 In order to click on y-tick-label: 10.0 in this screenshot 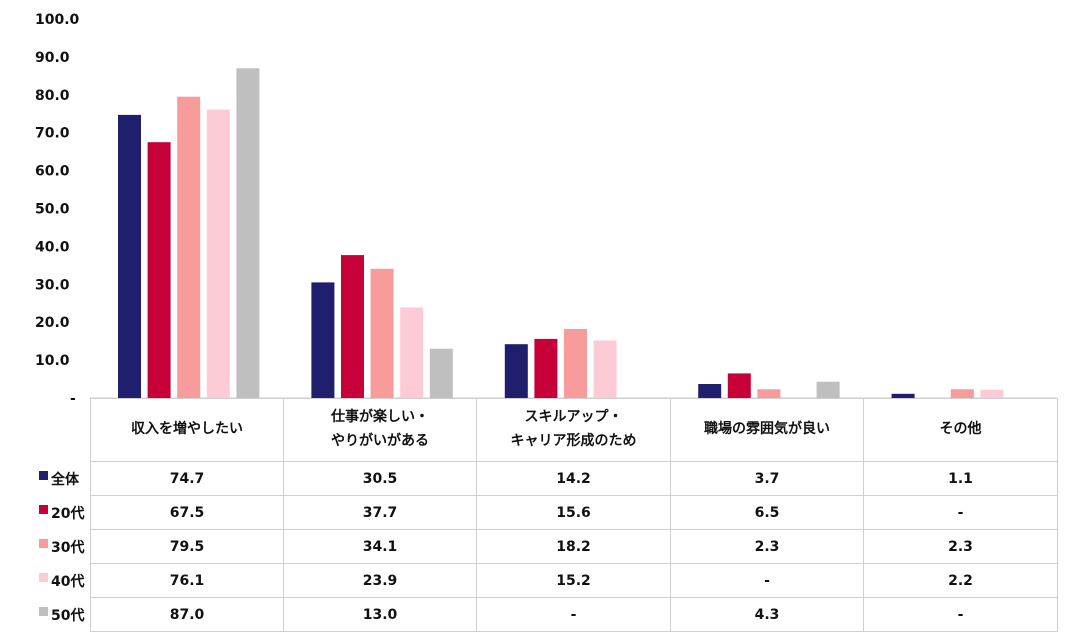, I will do `click(52, 361)`.